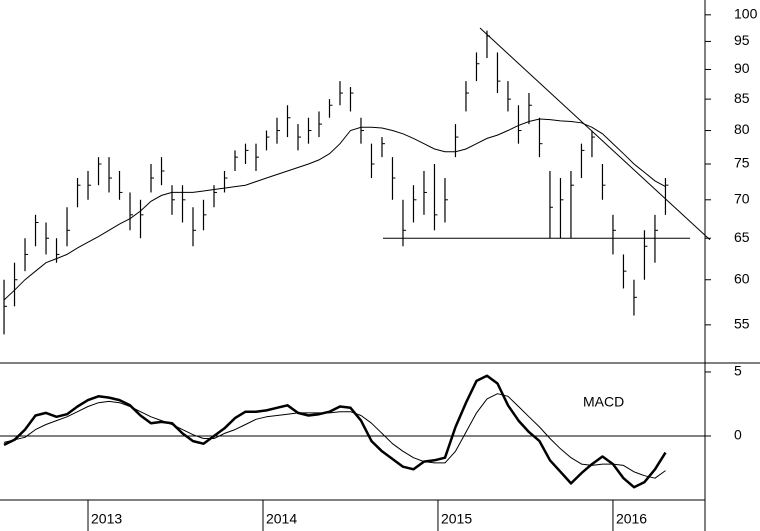 Image resolution: width=760 pixels, height=531 pixels. Describe the element at coordinates (603, 402) in the screenshot. I see `macd-label: MACD` at that location.